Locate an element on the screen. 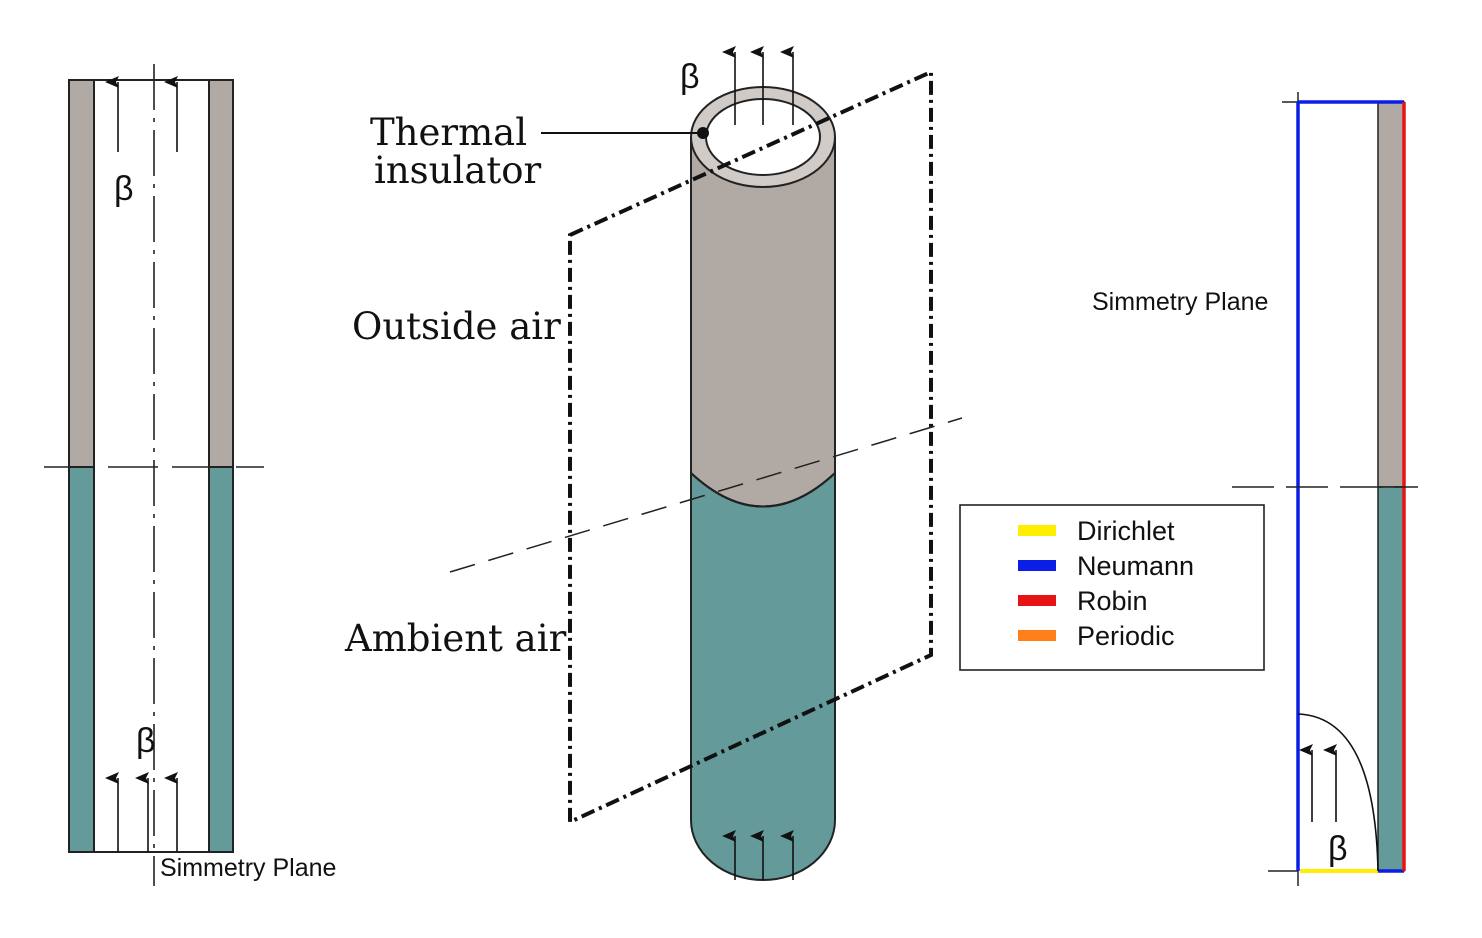  legend-label-periodic: Periodic is located at coordinates (1126, 636).